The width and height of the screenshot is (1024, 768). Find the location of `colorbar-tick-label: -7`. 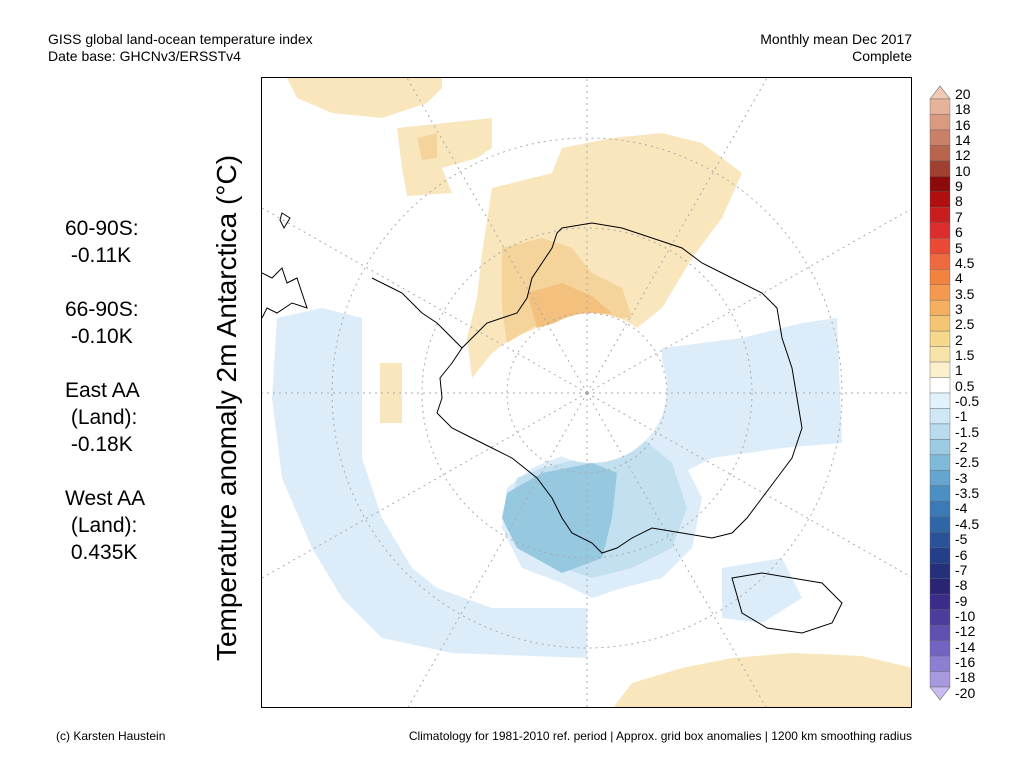

colorbar-tick-label: -7 is located at coordinates (961, 569).